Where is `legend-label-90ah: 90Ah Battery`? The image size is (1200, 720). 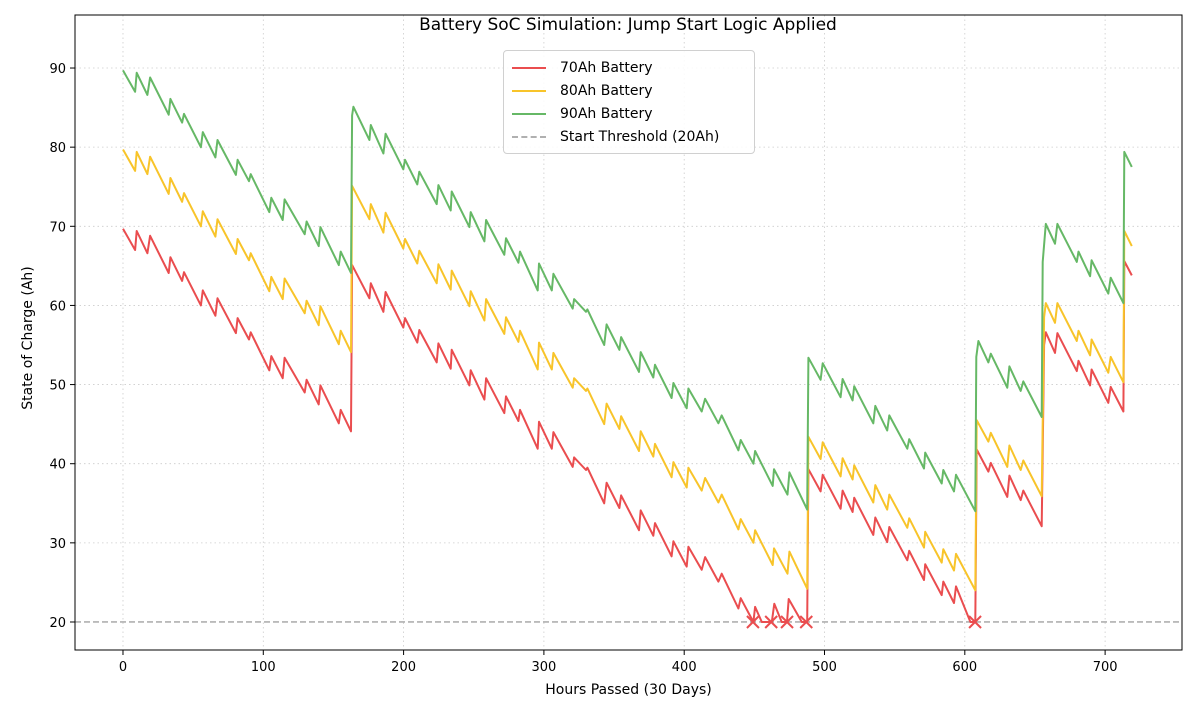
legend-label-90ah: 90Ah Battery is located at coordinates (606, 114).